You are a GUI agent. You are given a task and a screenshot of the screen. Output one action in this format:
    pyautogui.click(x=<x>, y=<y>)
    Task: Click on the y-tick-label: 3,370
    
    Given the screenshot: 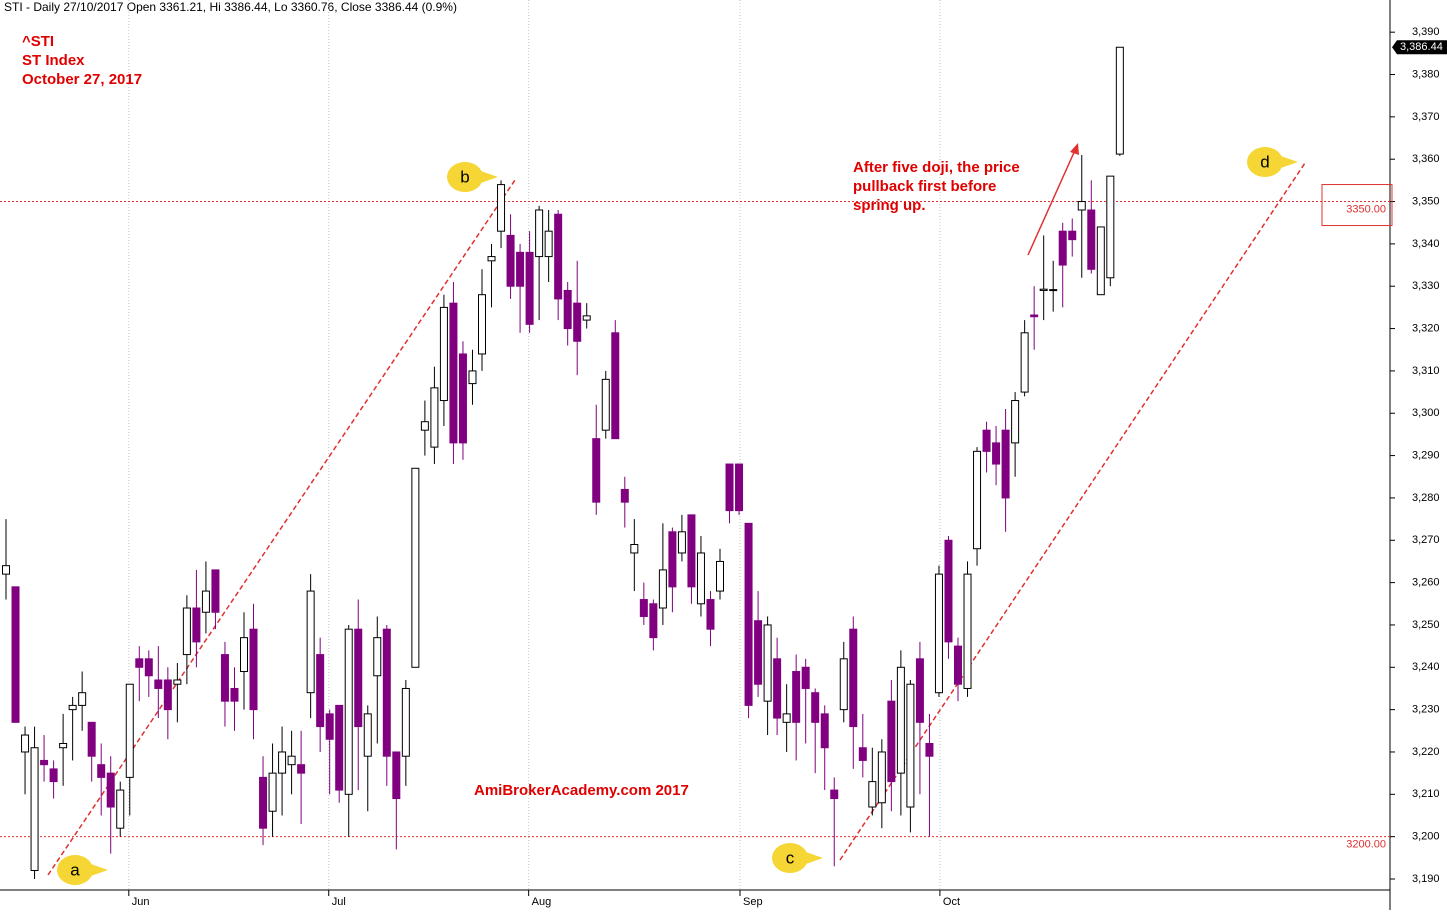 What is the action you would take?
    pyautogui.click(x=1426, y=117)
    